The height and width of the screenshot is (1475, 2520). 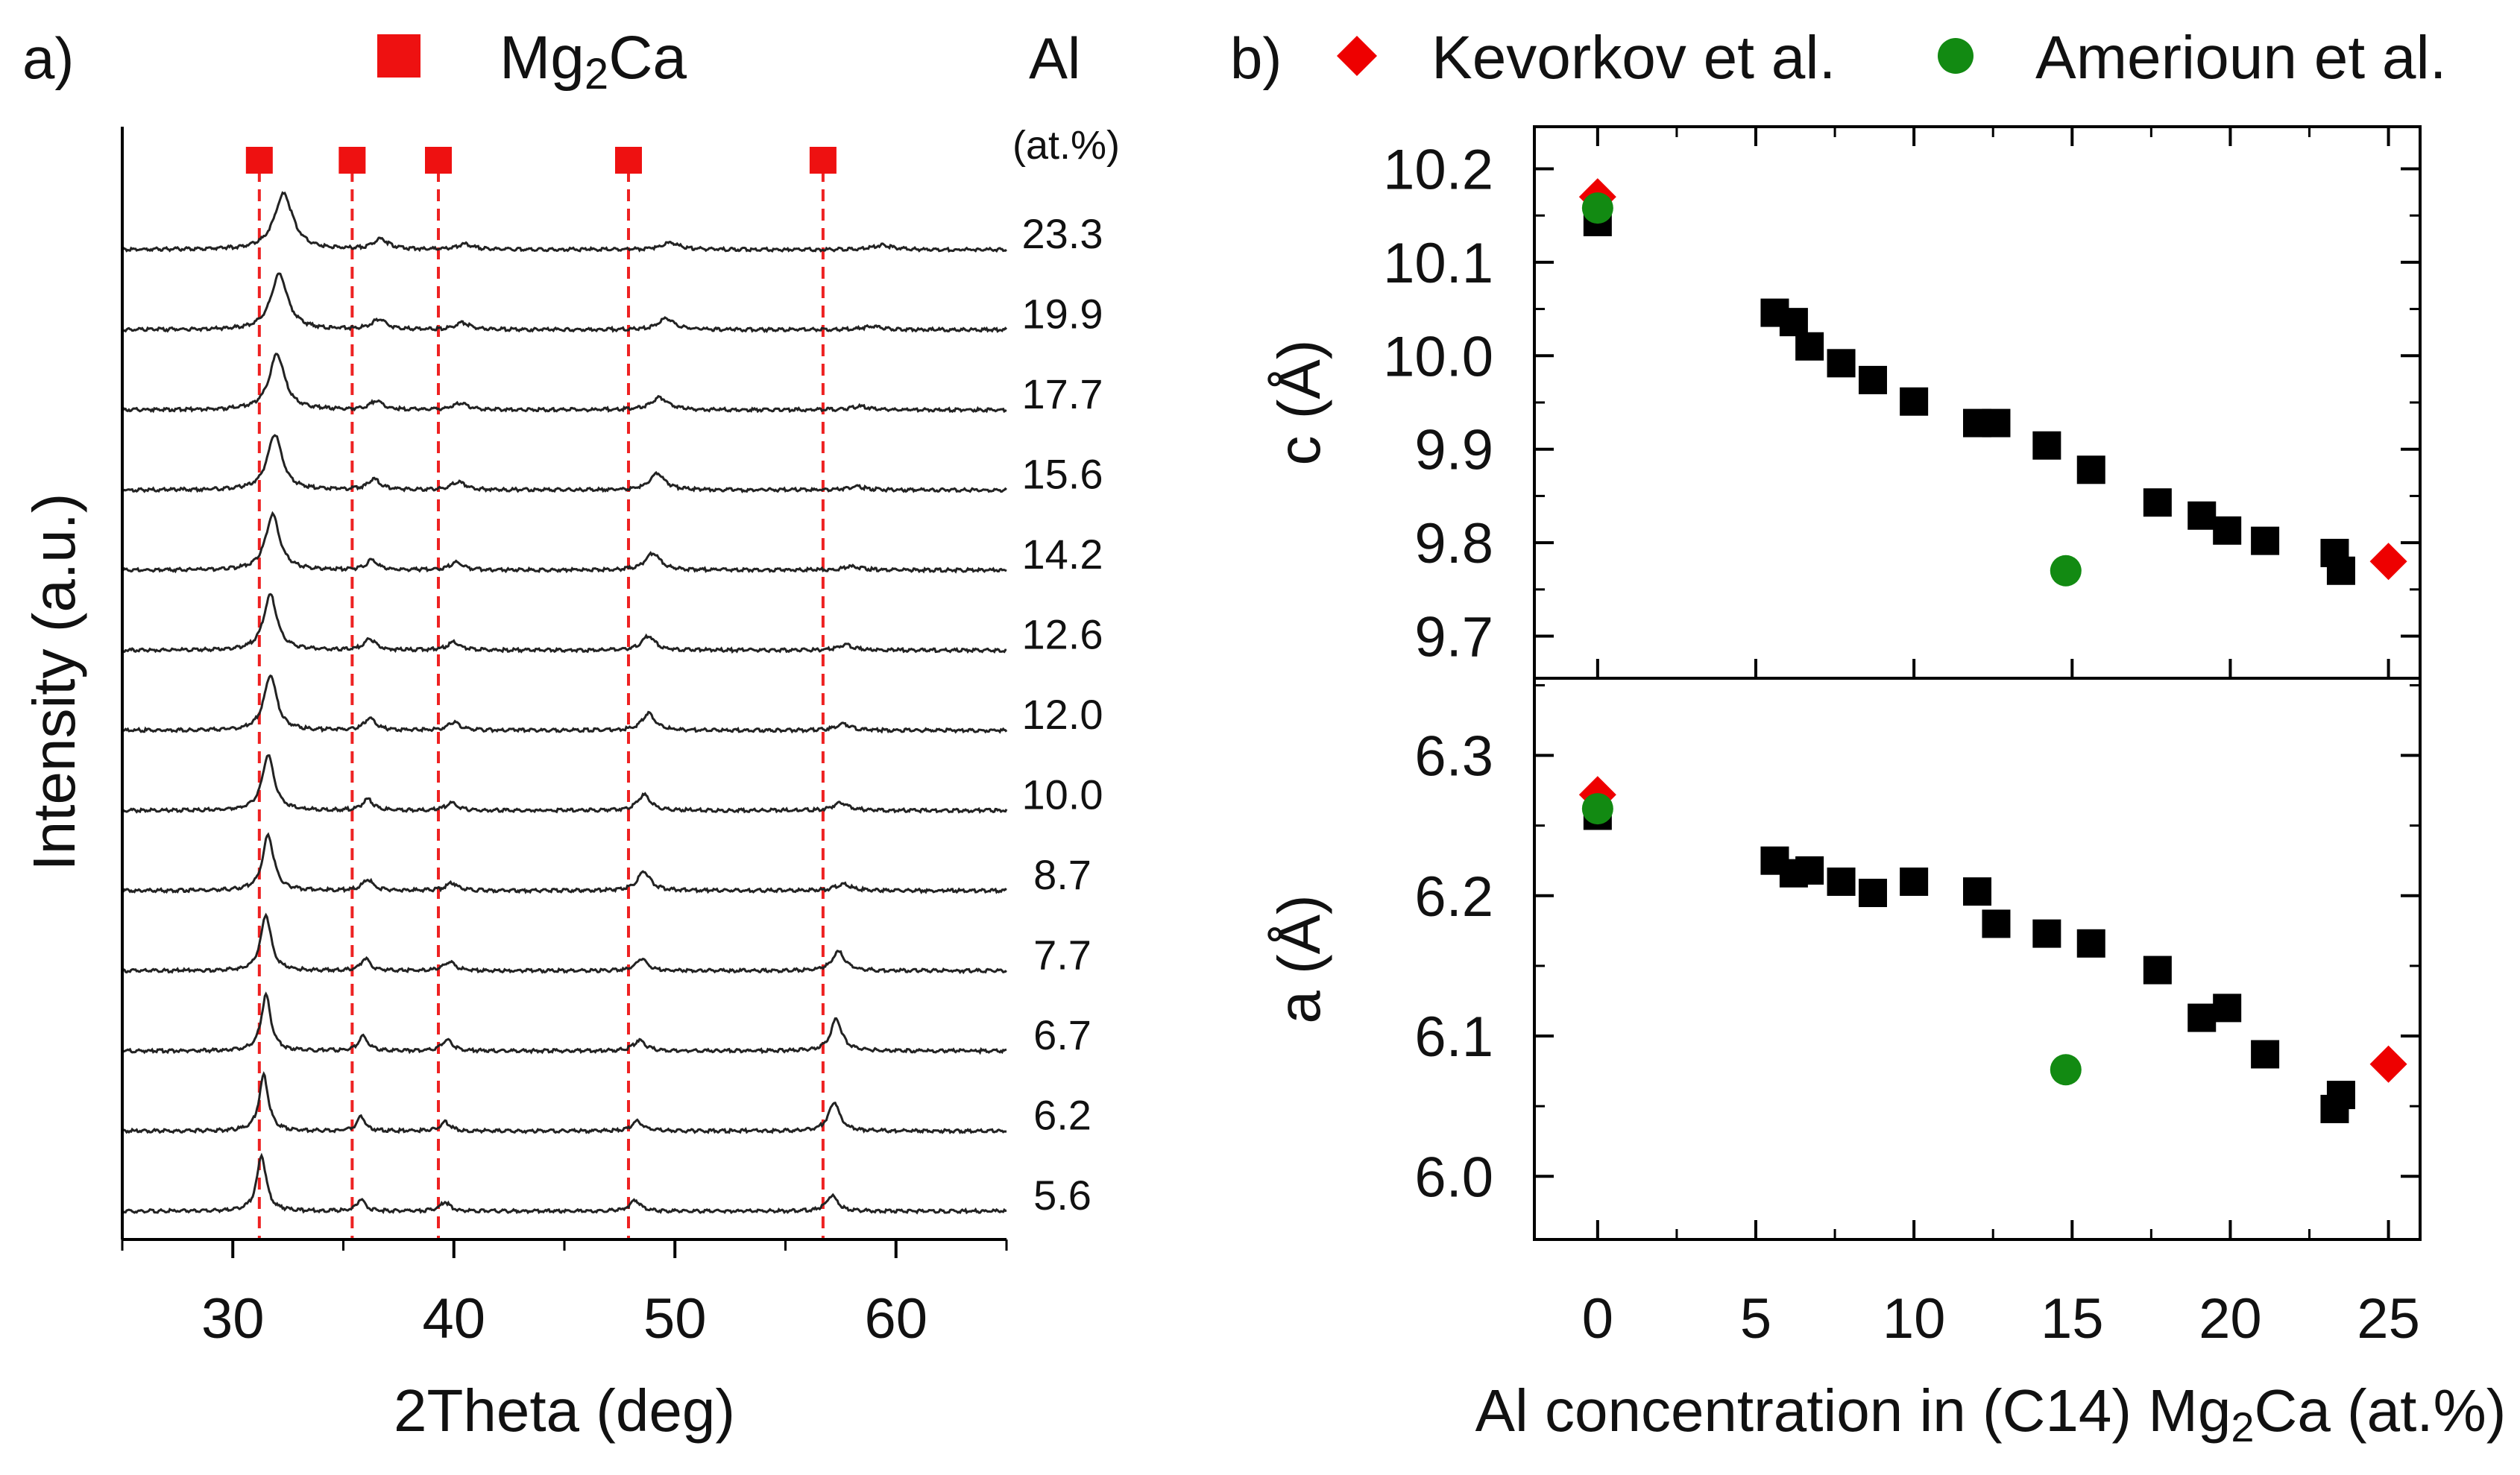 I want to click on c-subplot-y-tick-label: 9.9, so click(x=1453, y=450).